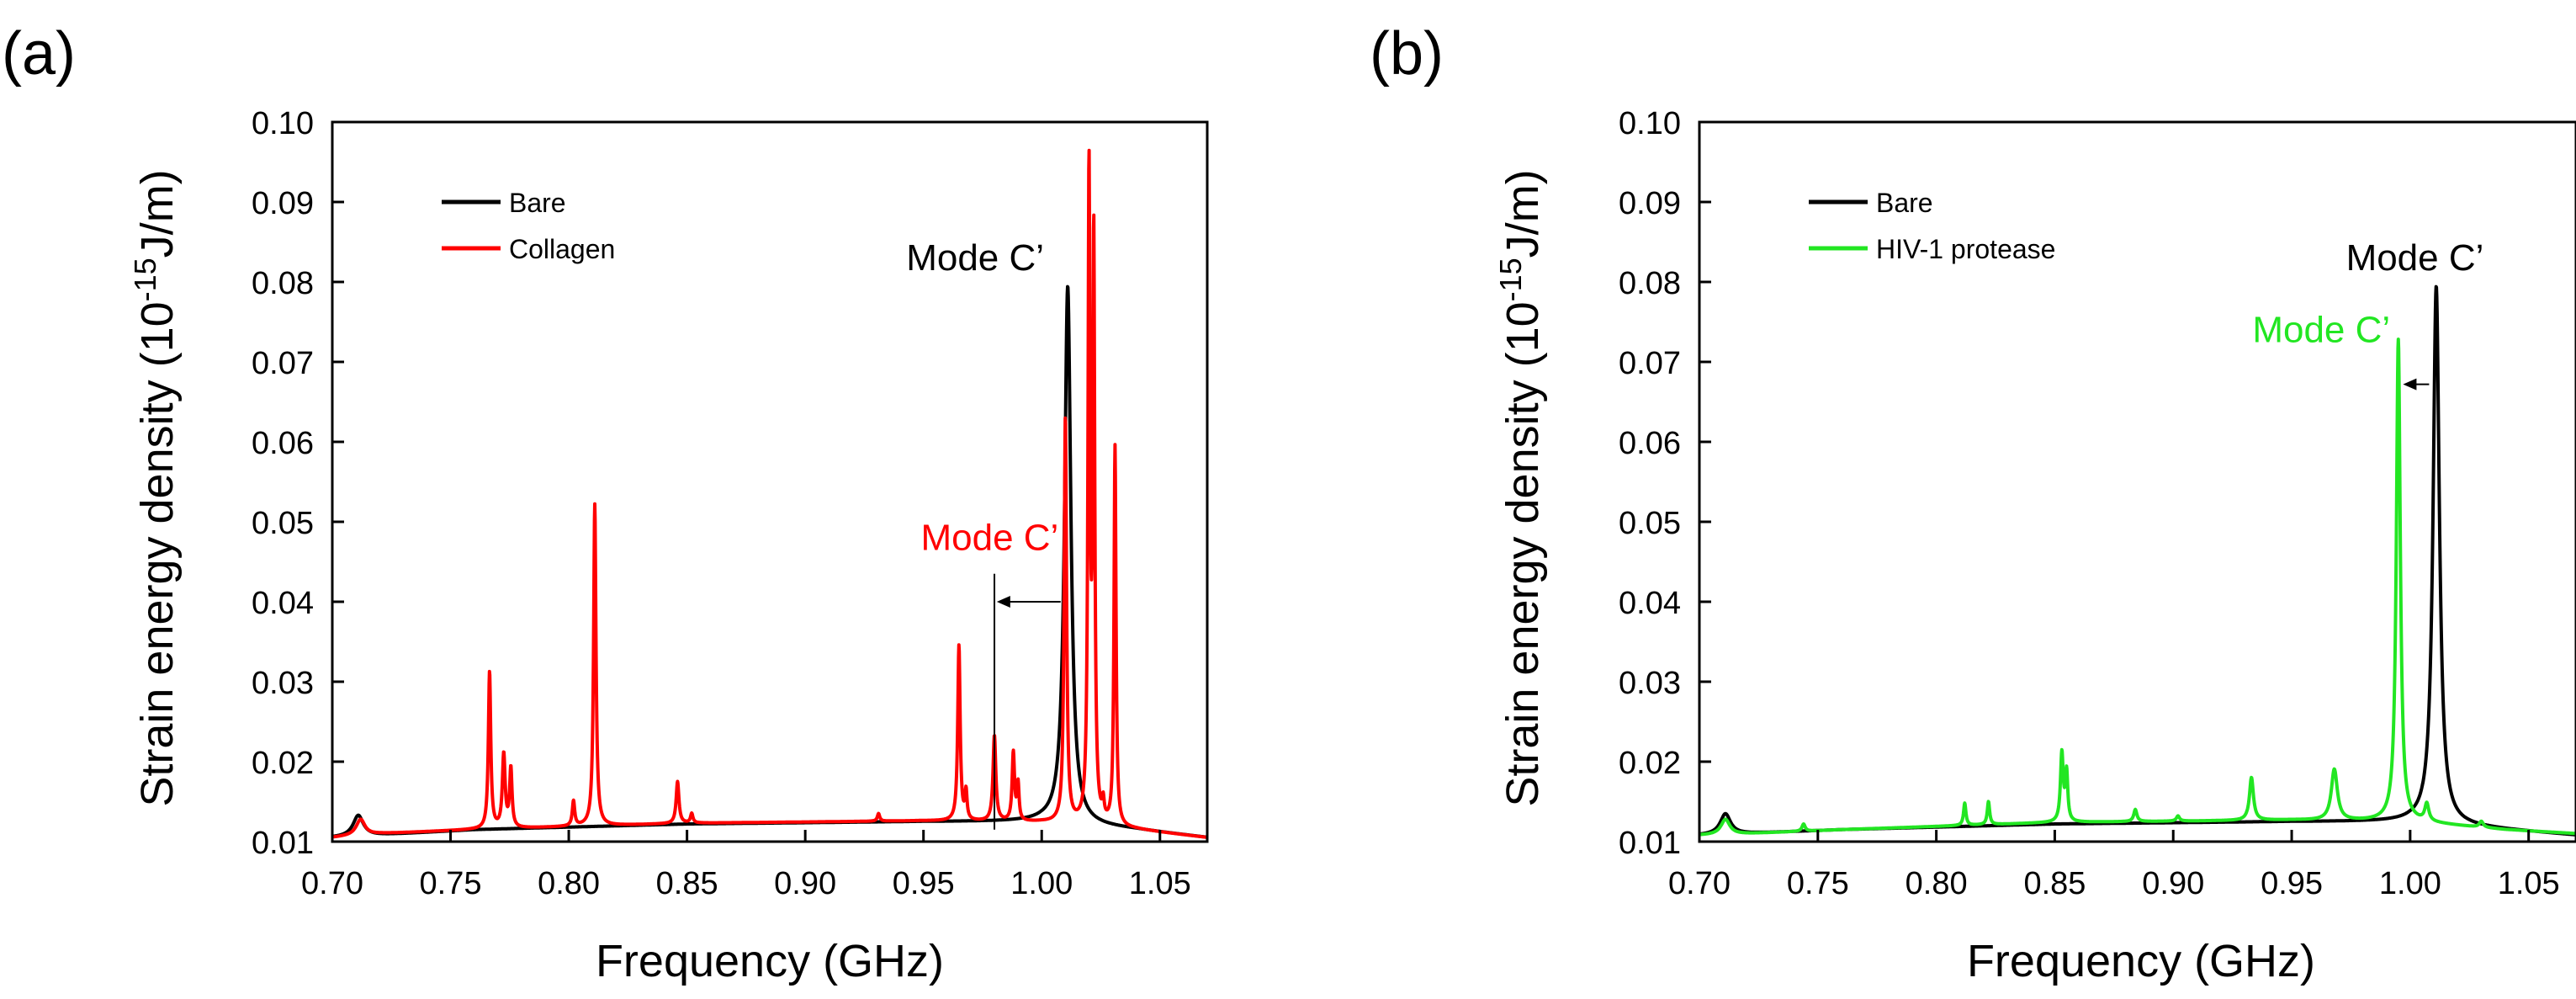 The width and height of the screenshot is (2576, 999). What do you see at coordinates (1407, 54) in the screenshot?
I see `panel-label: (b)` at bounding box center [1407, 54].